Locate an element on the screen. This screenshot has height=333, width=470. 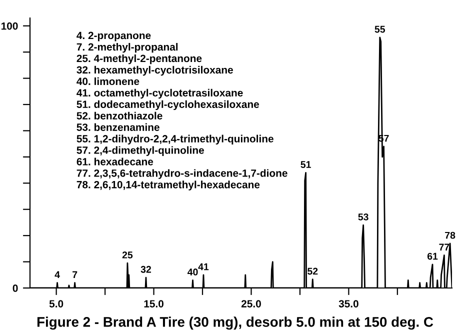
annotation: 61 is located at coordinates (432, 256).